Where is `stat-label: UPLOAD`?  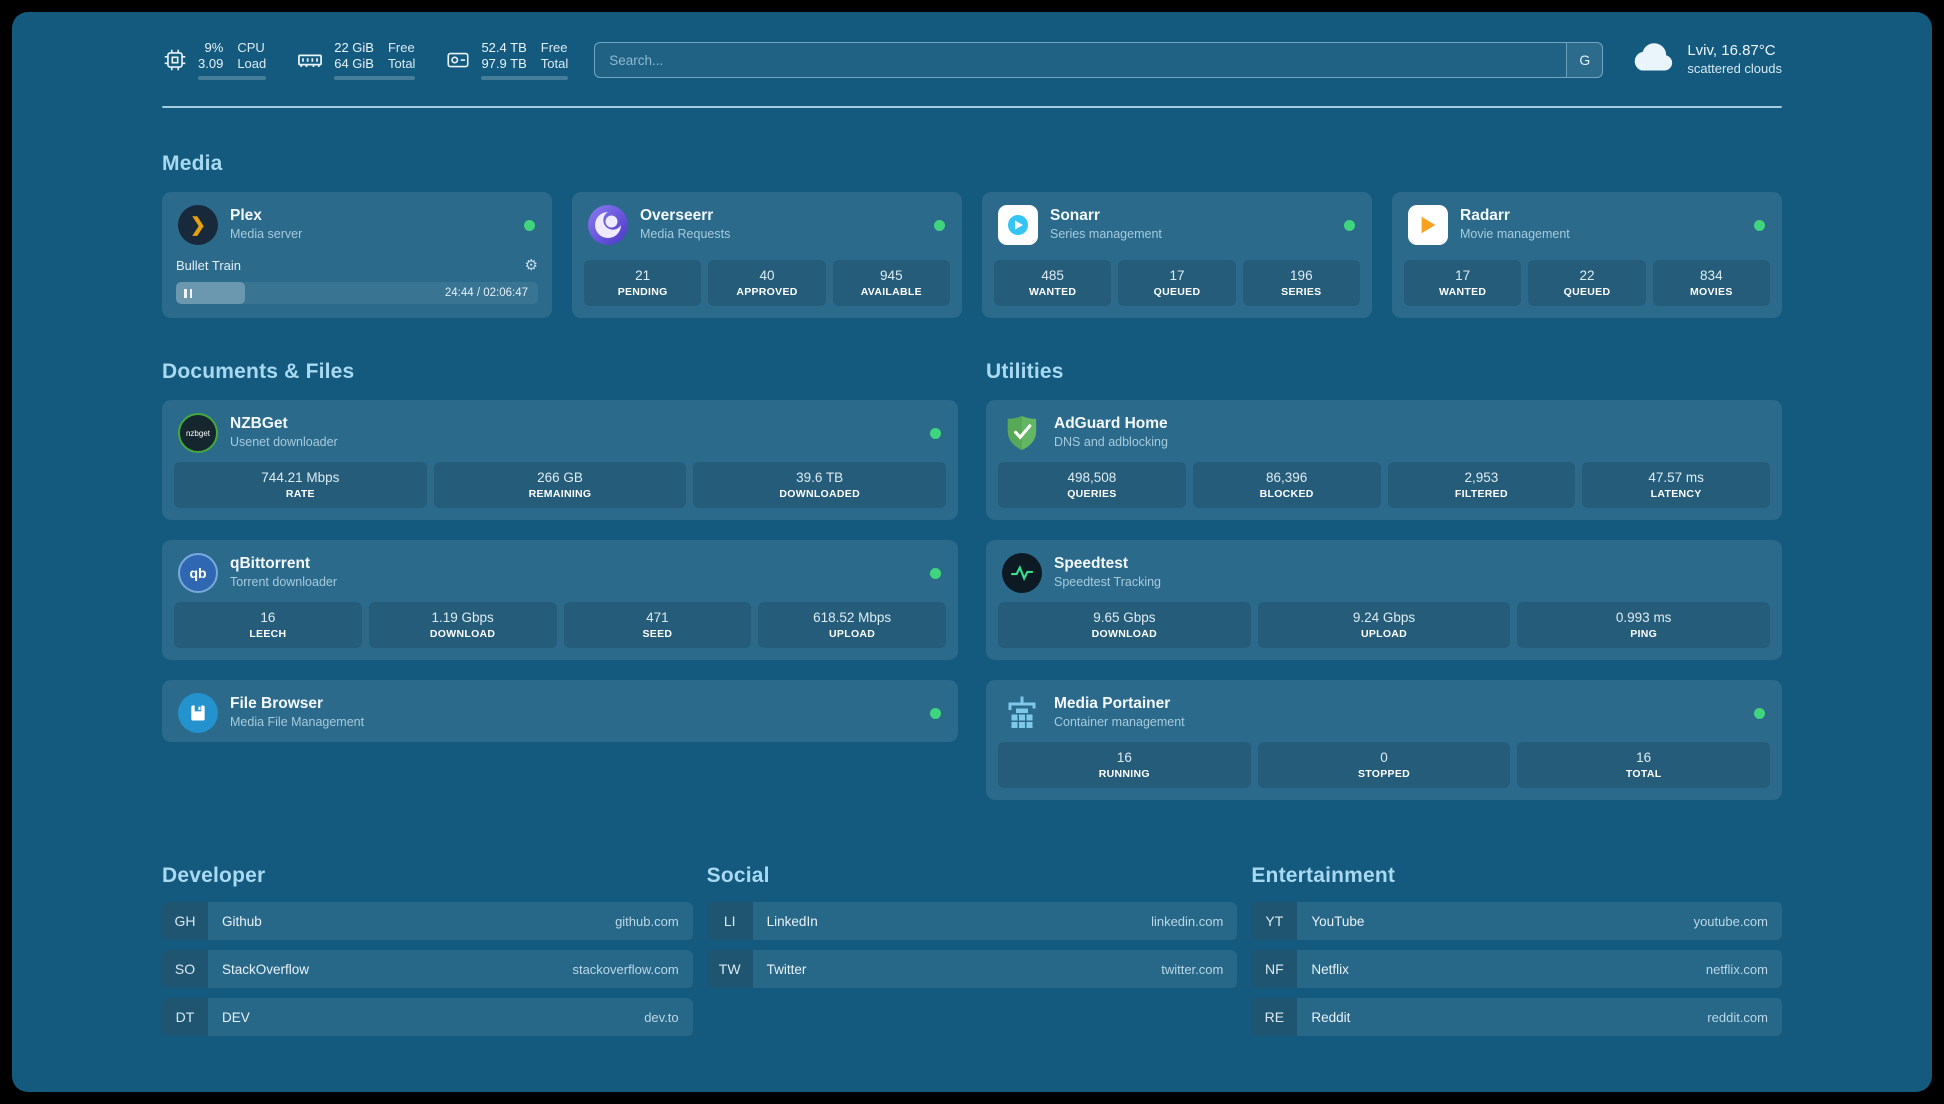 stat-label: UPLOAD is located at coordinates (852, 634).